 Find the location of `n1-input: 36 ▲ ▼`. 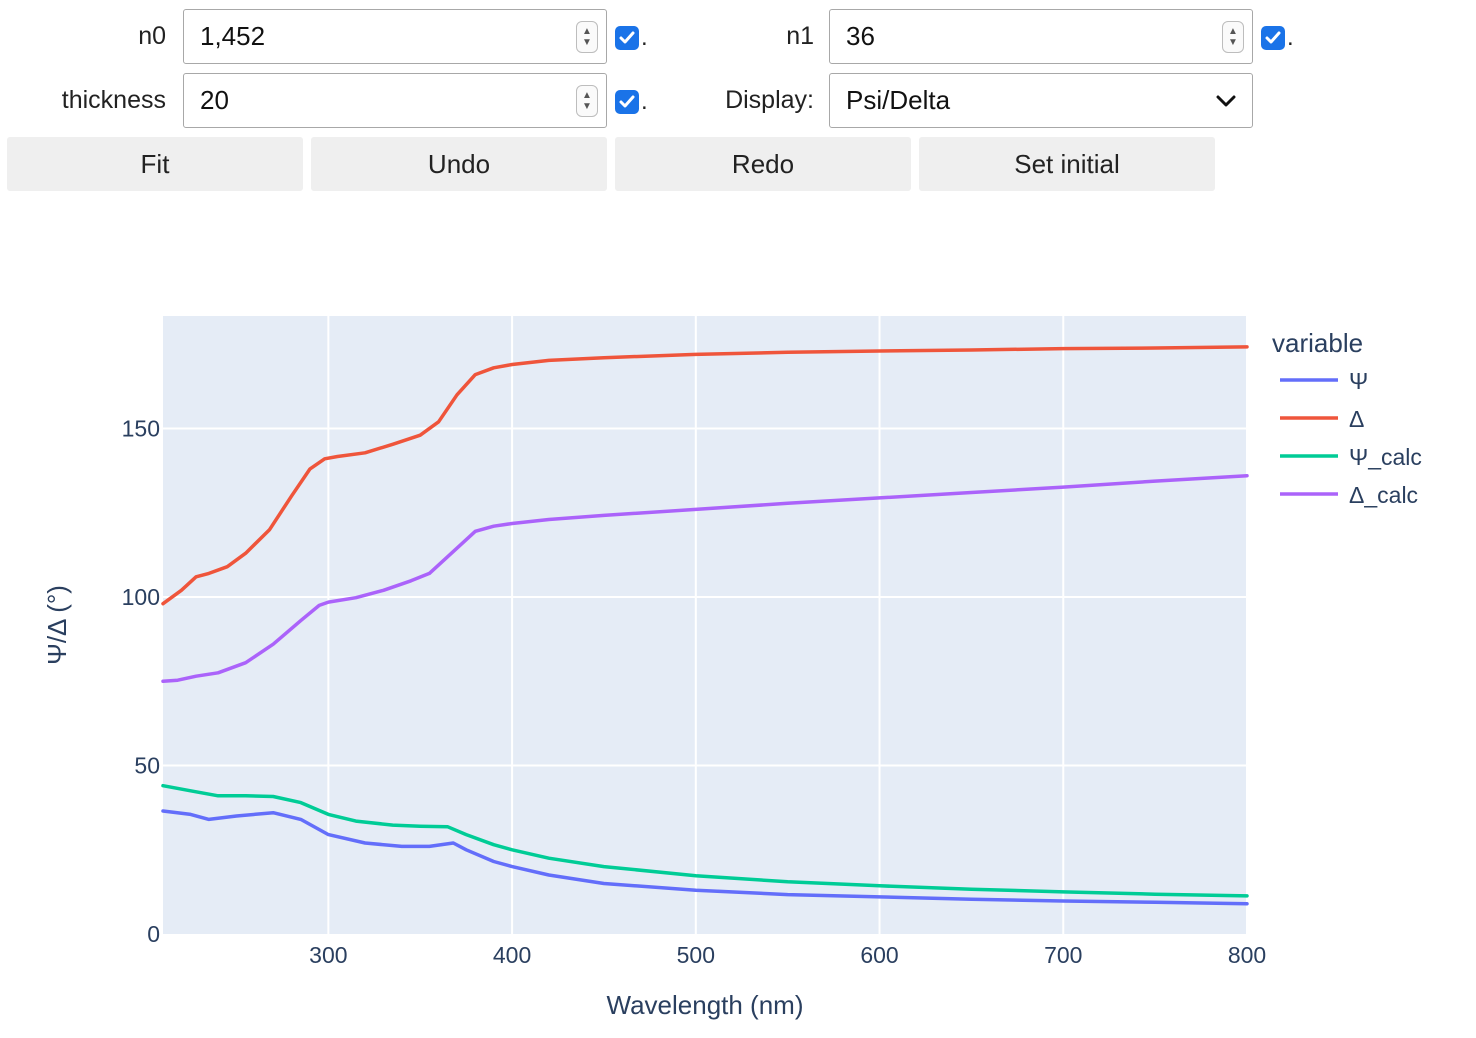

n1-input: 36 ▲ ▼ is located at coordinates (1041, 36).